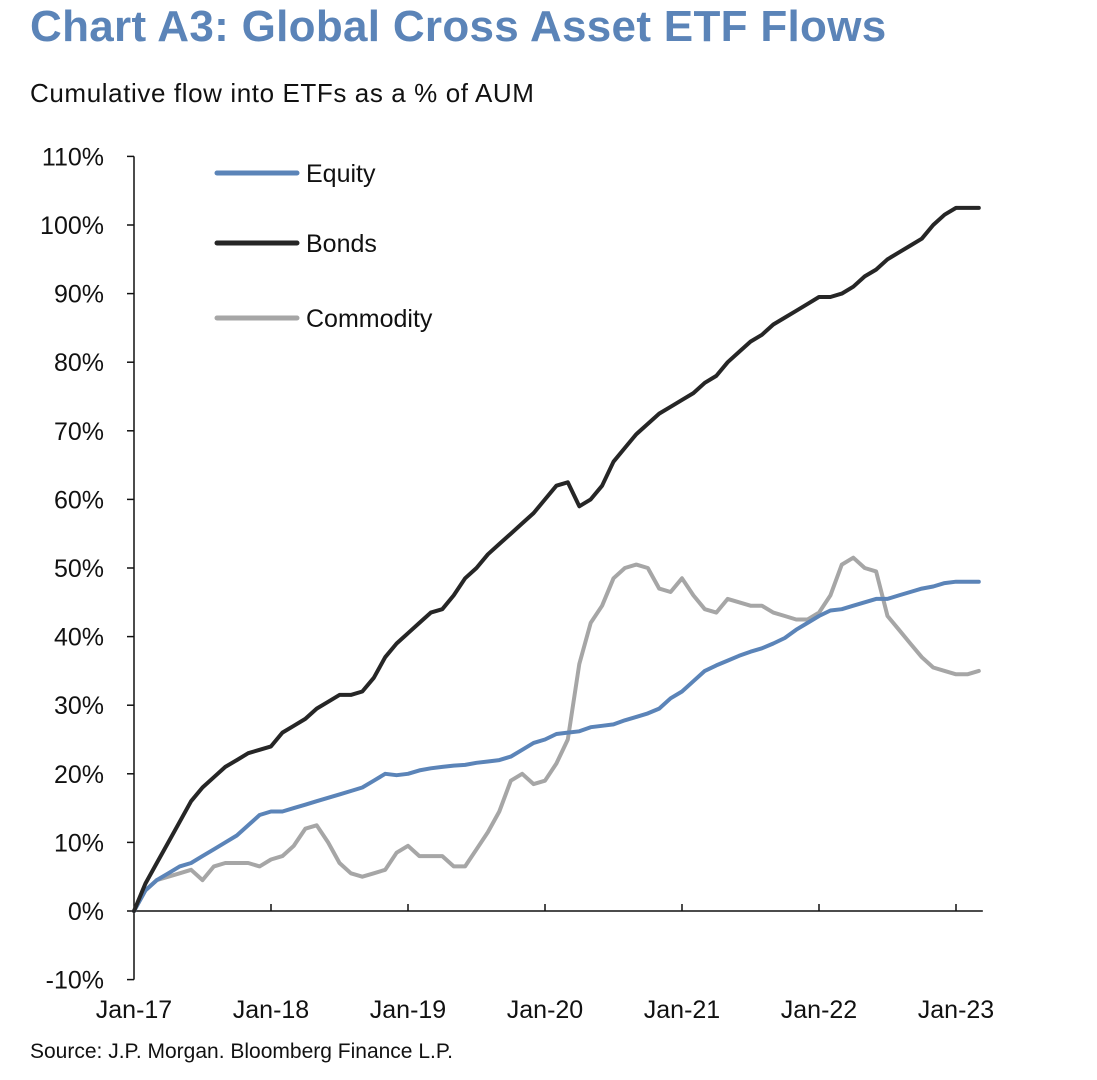  What do you see at coordinates (79, 569) in the screenshot?
I see `y-tick-label: 50%` at bounding box center [79, 569].